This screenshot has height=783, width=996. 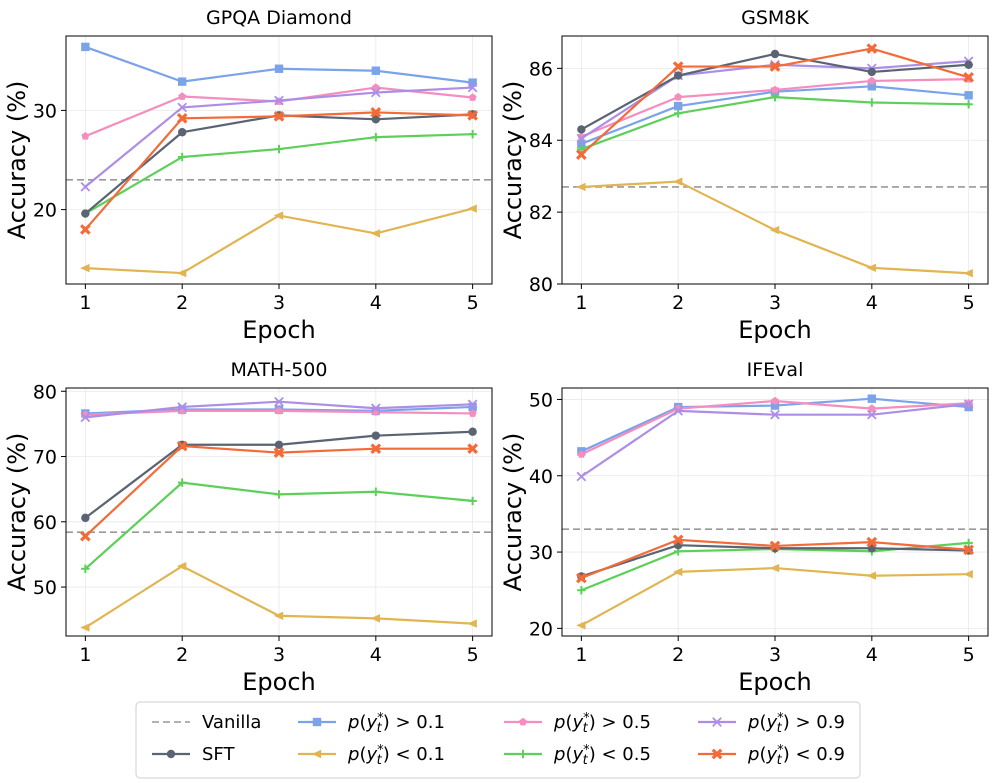 What do you see at coordinates (279, 370) in the screenshot?
I see `chart-title: MATH-500` at bounding box center [279, 370].